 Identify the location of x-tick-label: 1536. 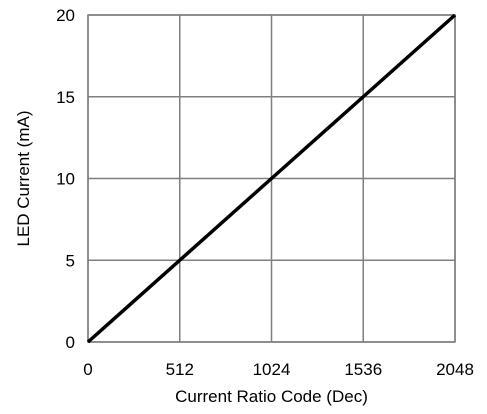
(363, 369).